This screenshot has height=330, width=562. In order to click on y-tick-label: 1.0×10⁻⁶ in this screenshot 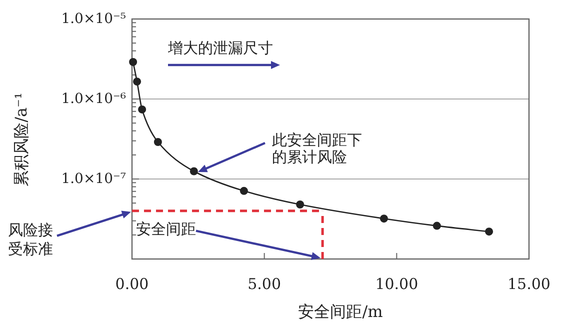, I will do `click(93, 99)`.